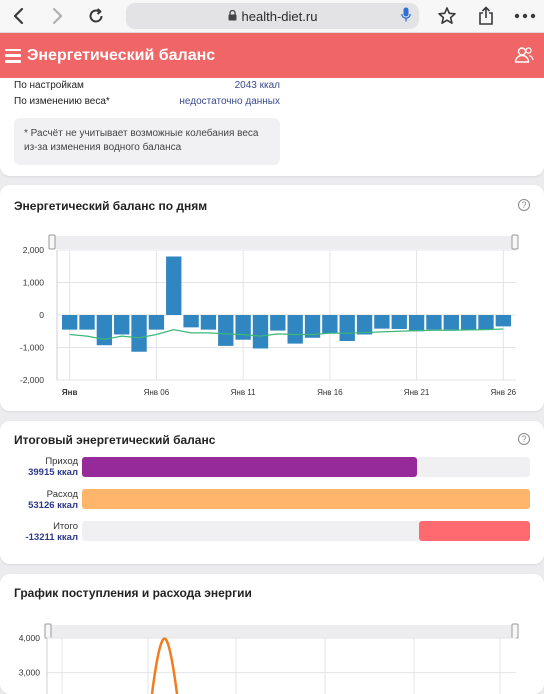  I want to click on y-tick-label: -1,000, so click(32, 348).